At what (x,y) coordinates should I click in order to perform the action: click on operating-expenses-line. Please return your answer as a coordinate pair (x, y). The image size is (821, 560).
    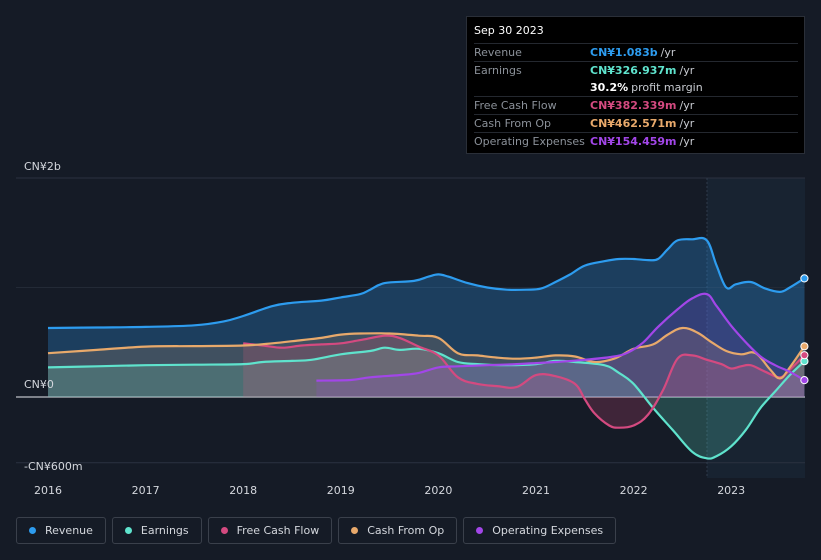
    Looking at the image, I should click on (560, 337).